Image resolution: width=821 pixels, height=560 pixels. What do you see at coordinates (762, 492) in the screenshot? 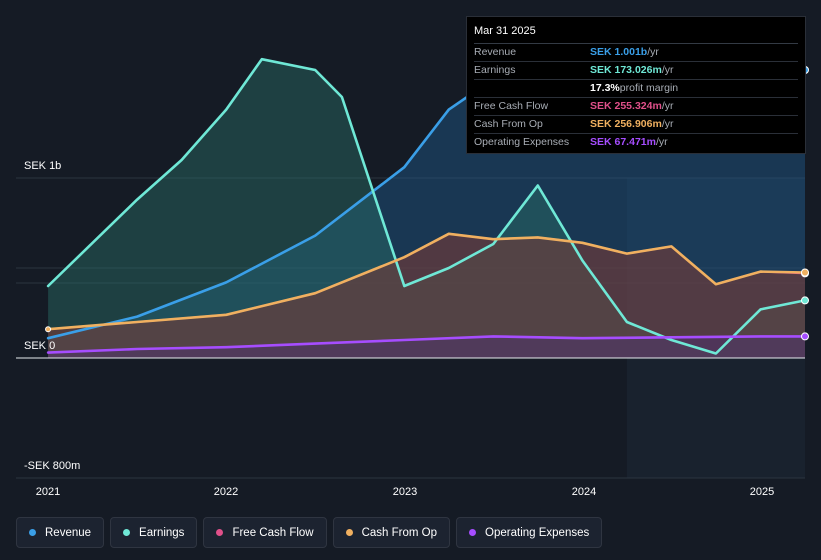
I see `x-tick-2025: 2025` at bounding box center [762, 492].